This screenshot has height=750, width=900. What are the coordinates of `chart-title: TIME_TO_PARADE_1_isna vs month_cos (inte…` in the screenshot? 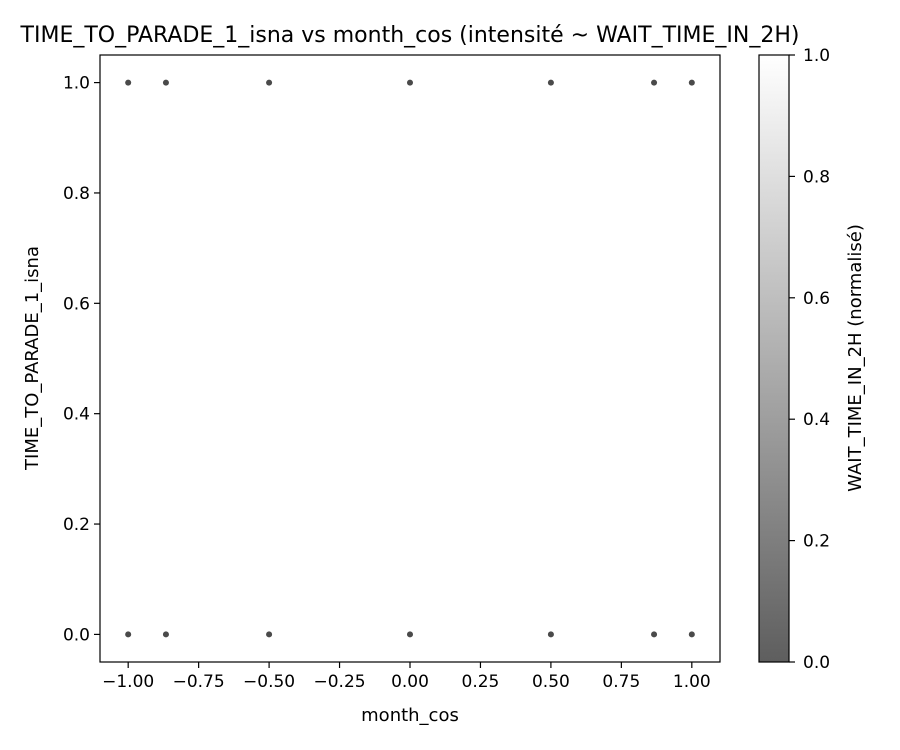 It's located at (410, 35).